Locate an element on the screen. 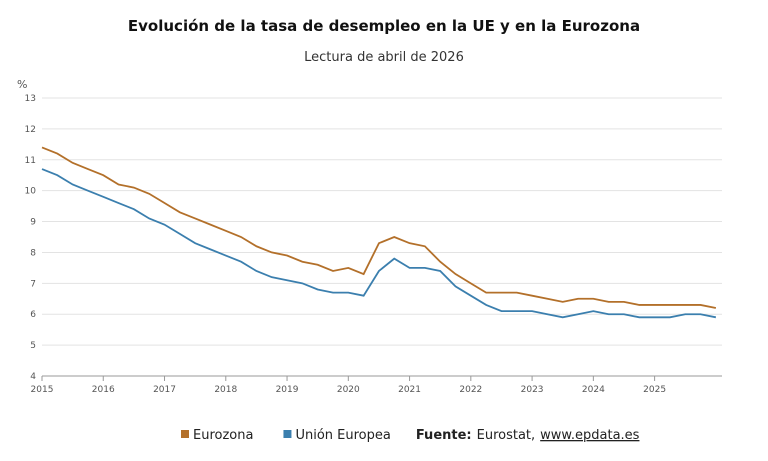 The image size is (768, 461). y-tick-label: 8 is located at coordinates (33, 253).